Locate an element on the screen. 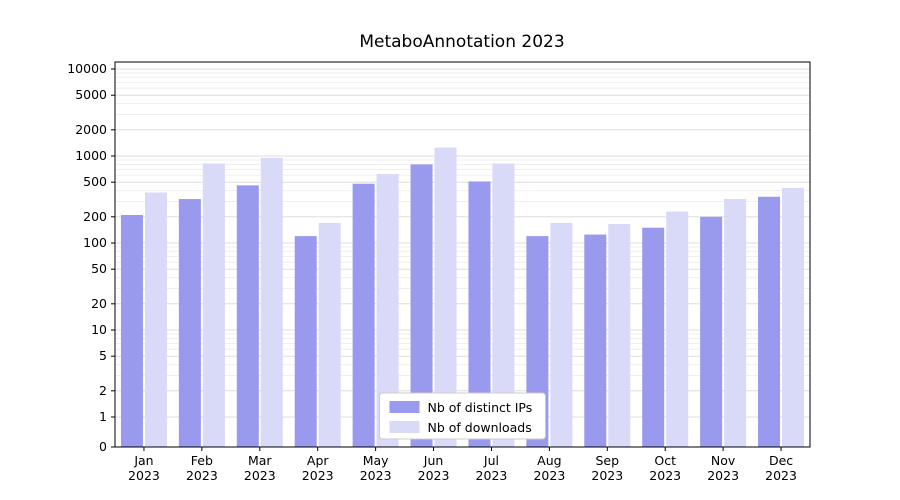 The width and height of the screenshot is (900, 500). bar-ips-may is located at coordinates (363, 315).